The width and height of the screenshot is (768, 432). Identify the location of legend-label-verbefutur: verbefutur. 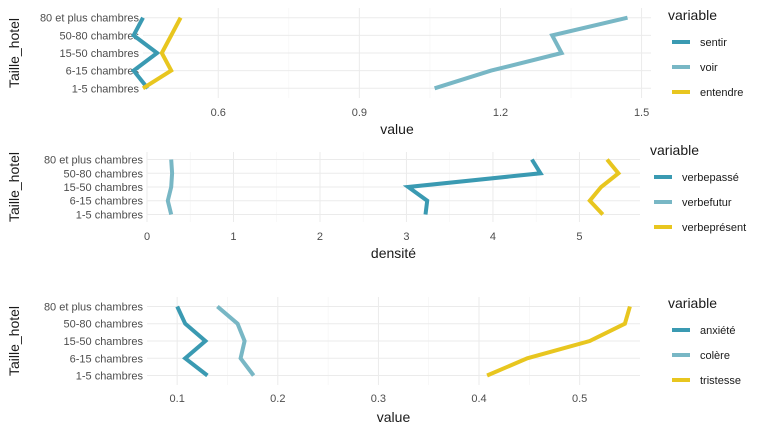
(707, 203).